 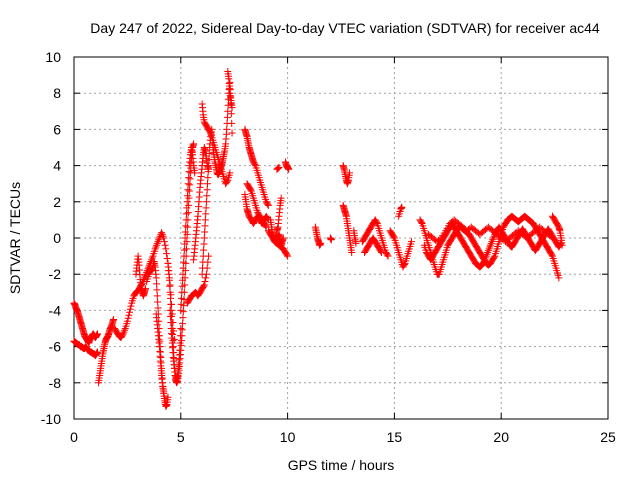 I want to click on y-tick-label: 2, so click(x=57, y=202).